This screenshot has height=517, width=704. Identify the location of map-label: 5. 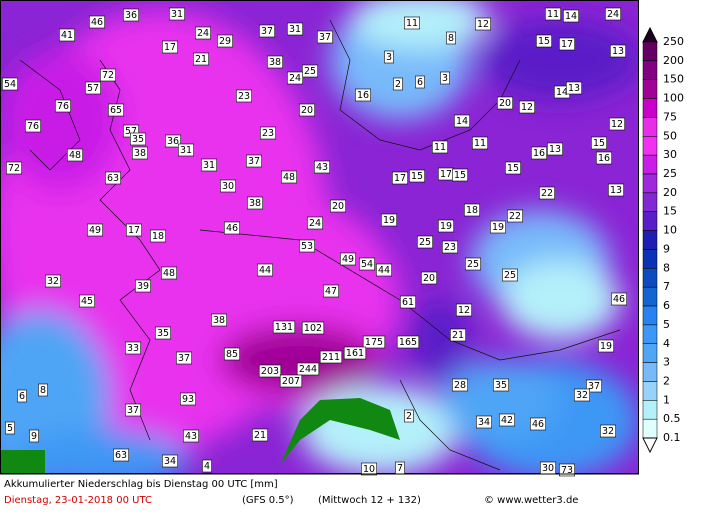
(10, 428).